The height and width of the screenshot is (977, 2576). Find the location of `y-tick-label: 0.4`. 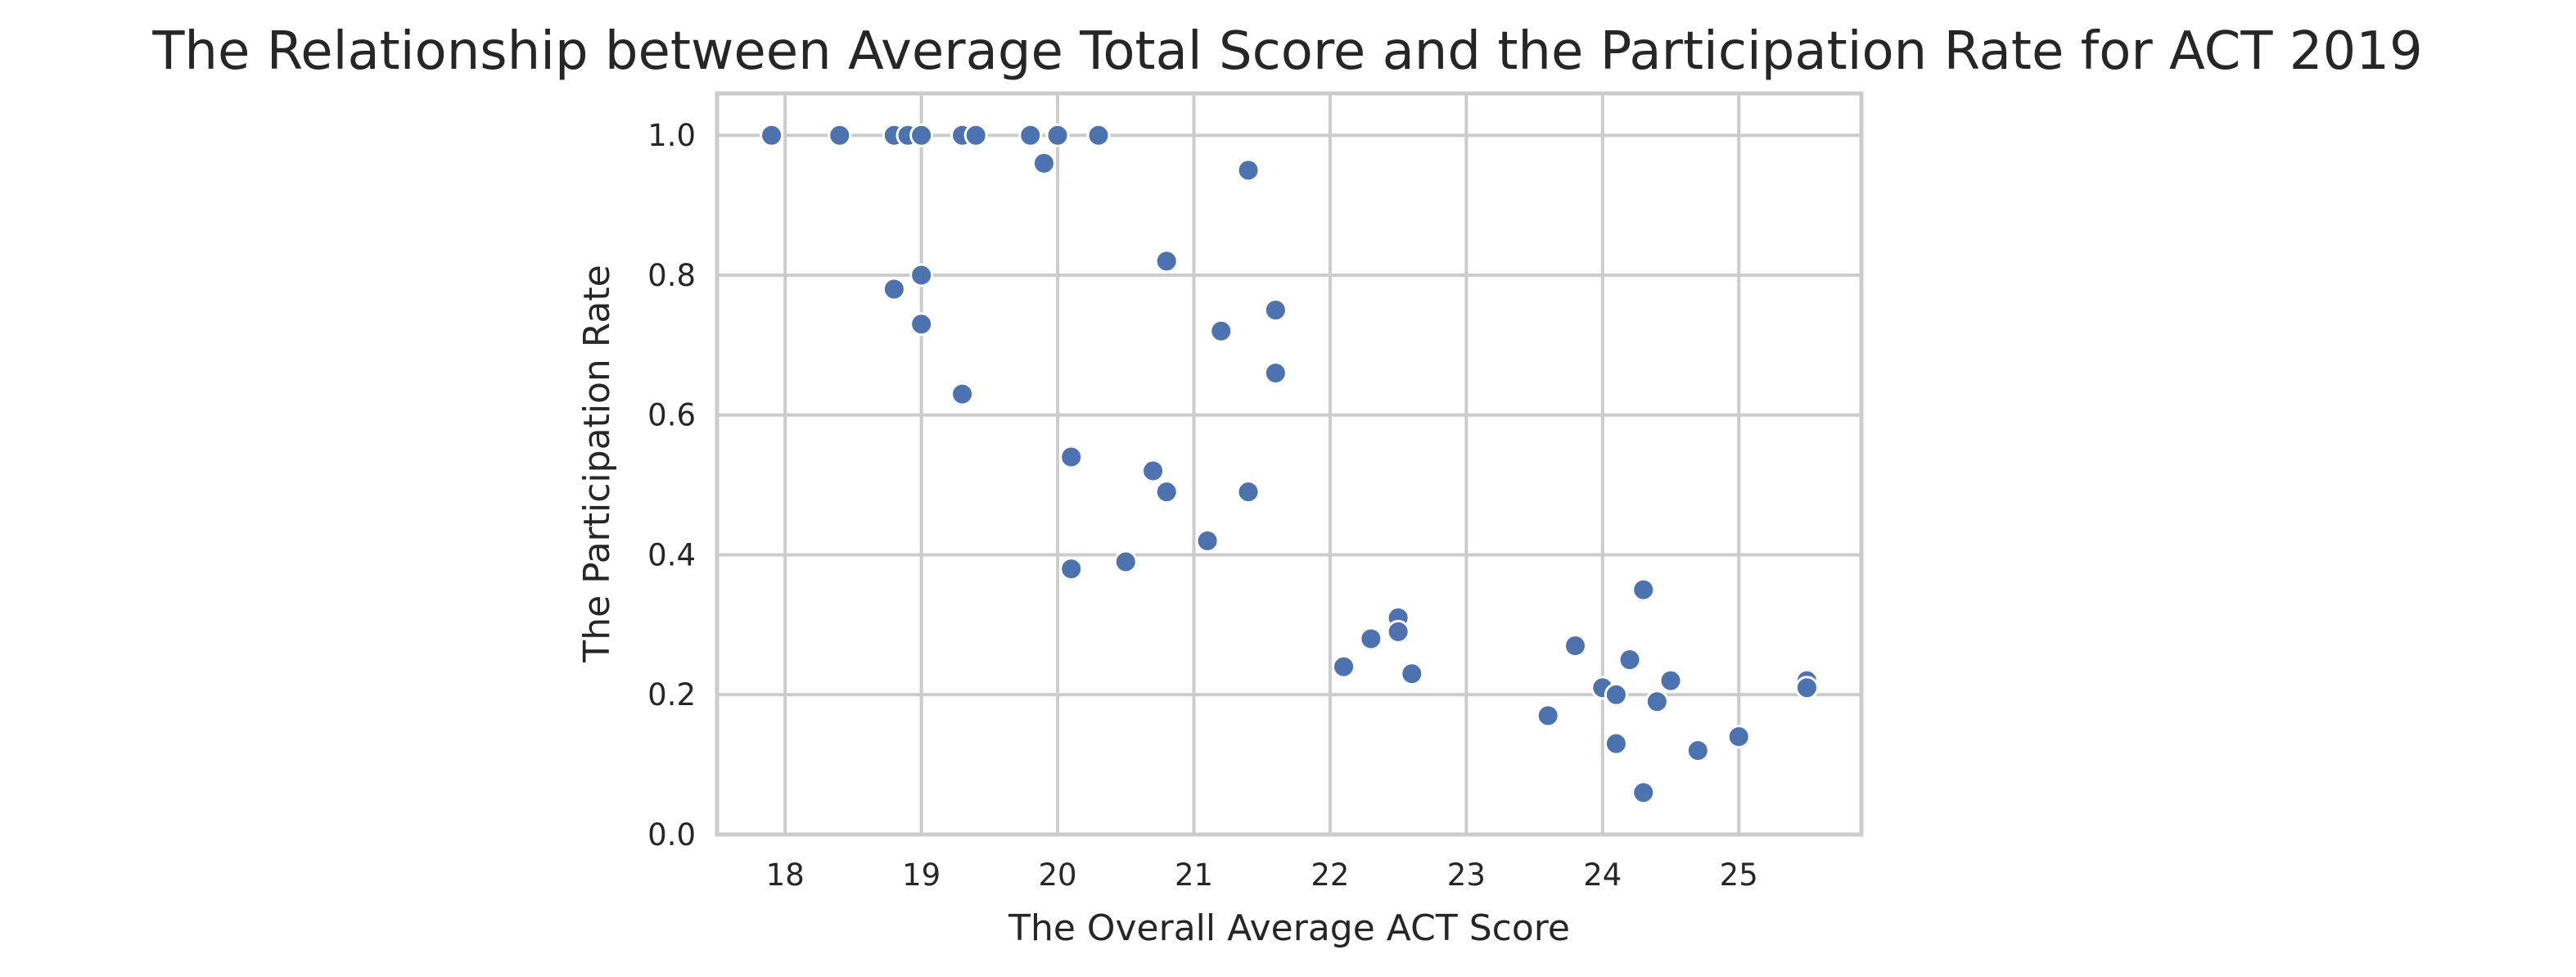

y-tick-label: 0.4 is located at coordinates (671, 554).